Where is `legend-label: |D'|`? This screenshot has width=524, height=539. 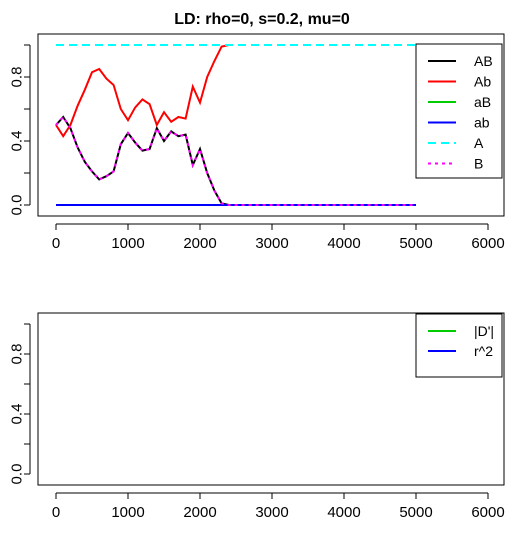 legend-label: |D'| is located at coordinates (484, 331).